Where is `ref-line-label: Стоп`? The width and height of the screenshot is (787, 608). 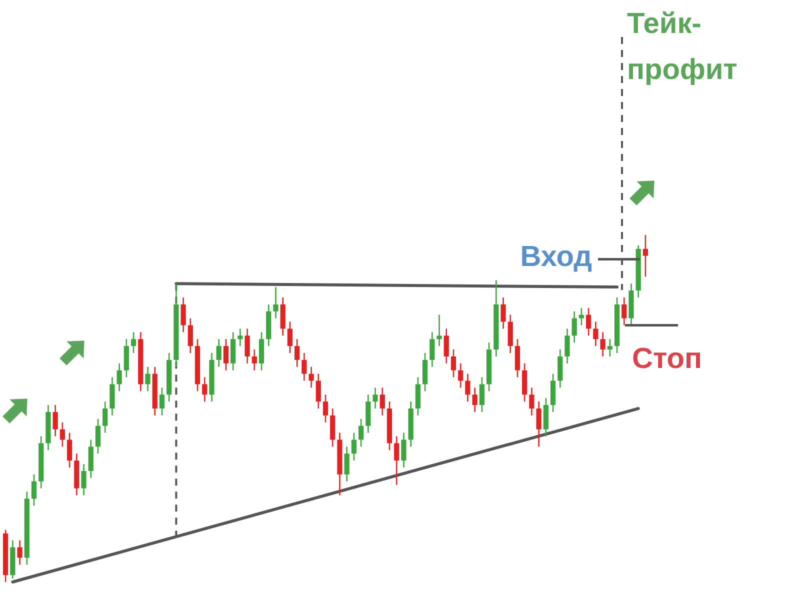 ref-line-label: Стоп is located at coordinates (667, 359).